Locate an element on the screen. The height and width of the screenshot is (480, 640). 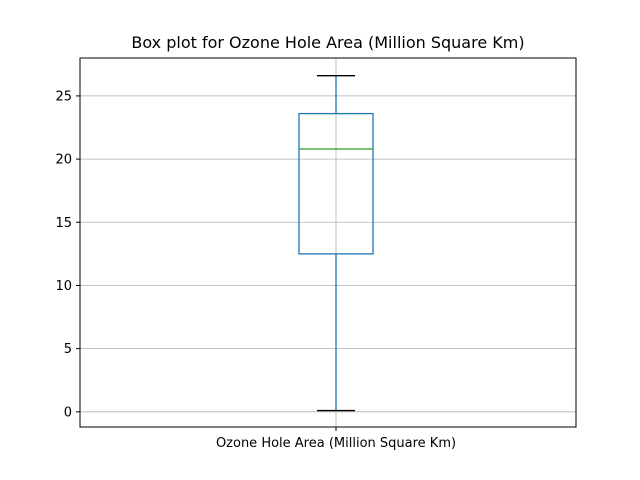
plot-layer is located at coordinates (336, 243).